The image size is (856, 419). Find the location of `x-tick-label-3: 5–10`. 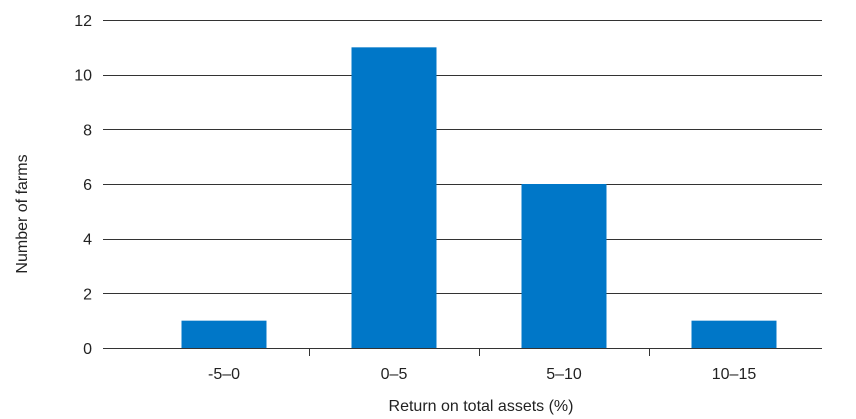

x-tick-label-3: 5–10 is located at coordinates (564, 374).